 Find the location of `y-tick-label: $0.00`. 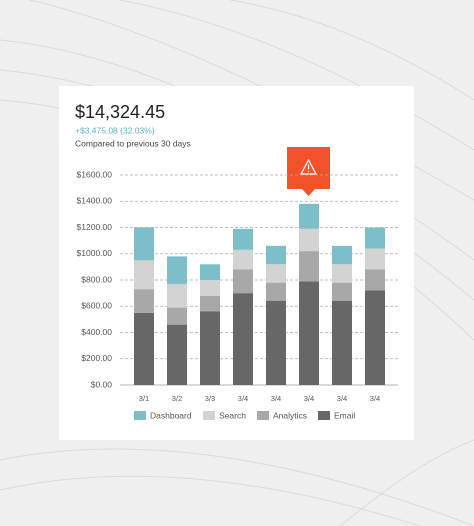

y-tick-label: $0.00 is located at coordinates (102, 384).